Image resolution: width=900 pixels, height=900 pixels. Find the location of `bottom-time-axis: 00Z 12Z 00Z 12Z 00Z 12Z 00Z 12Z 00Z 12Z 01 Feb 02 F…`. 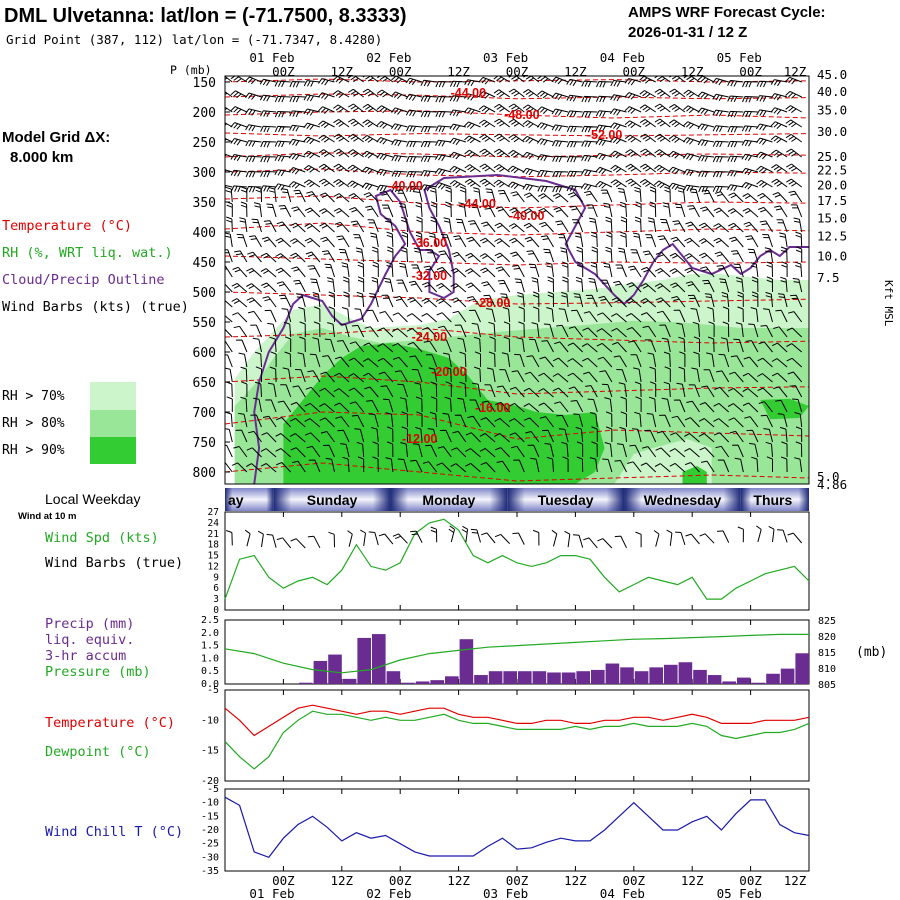

bottom-time-axis: 00Z 12Z 00Z 12Z 00Z 12Z 00Z 12Z 00Z 12Z 01 Feb 02 F… is located at coordinates (527, 886).